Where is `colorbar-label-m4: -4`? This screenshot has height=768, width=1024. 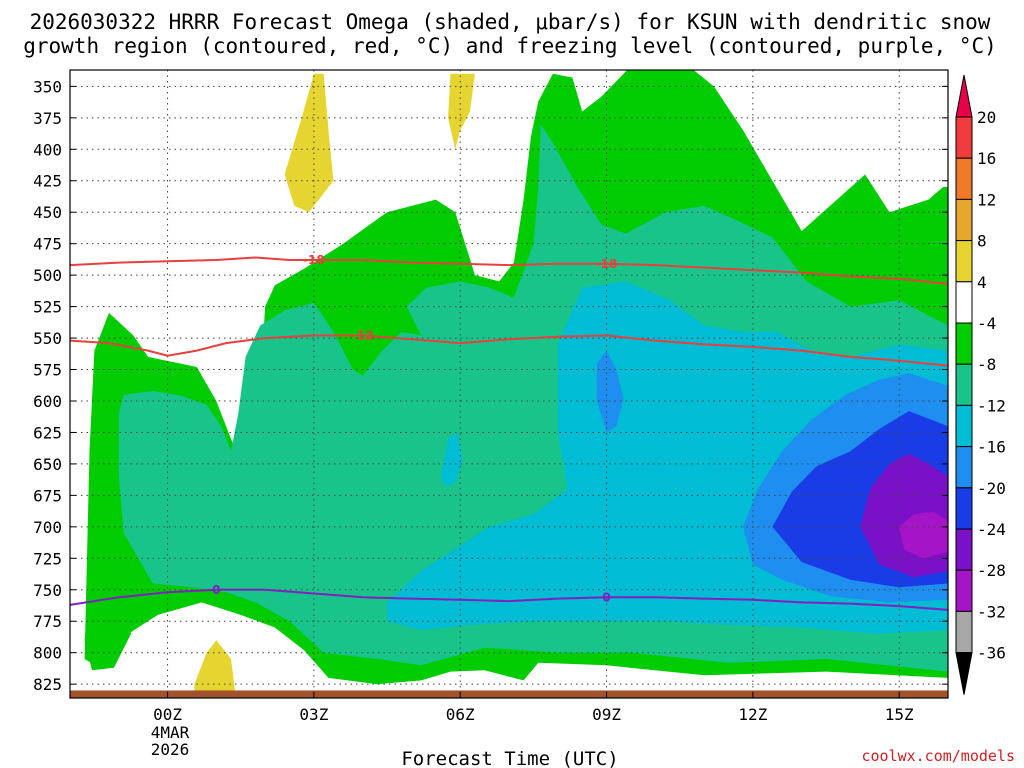
colorbar-label-m4: -4 is located at coordinates (986, 323).